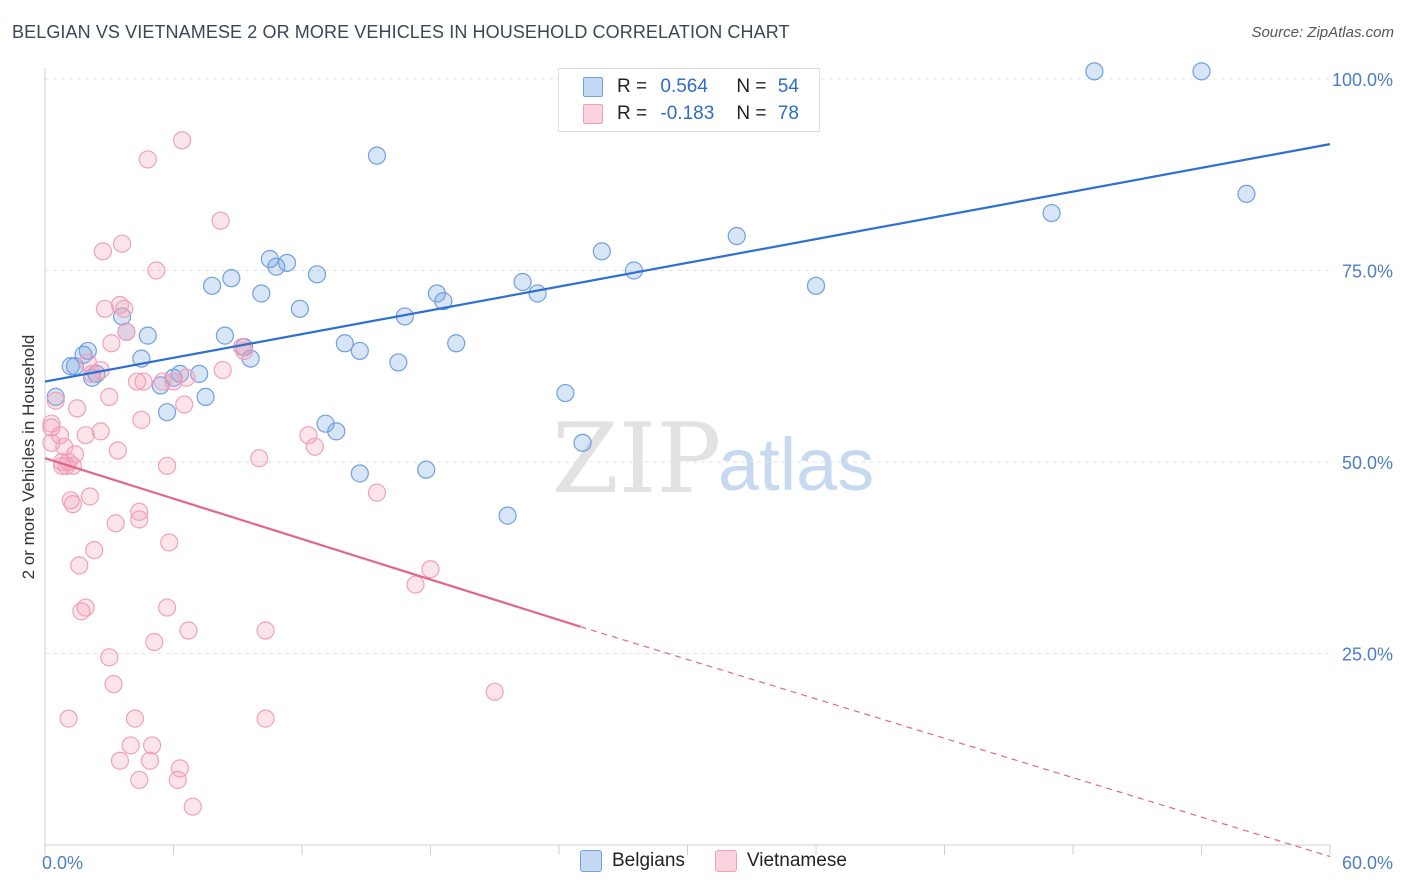 This screenshot has width=1406, height=892. I want to click on legend-swatch-belgians, so click(593, 87).